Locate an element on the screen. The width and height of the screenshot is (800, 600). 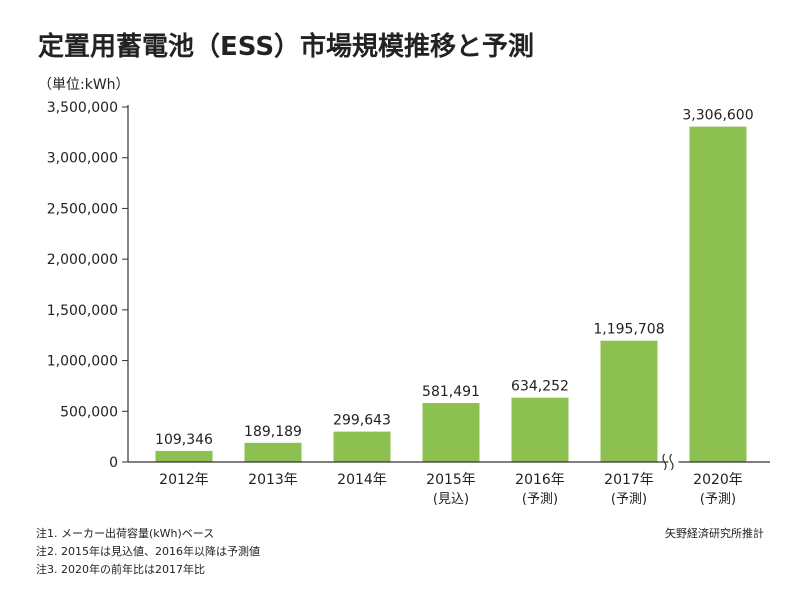
data-label-2: 299,643 is located at coordinates (362, 421).